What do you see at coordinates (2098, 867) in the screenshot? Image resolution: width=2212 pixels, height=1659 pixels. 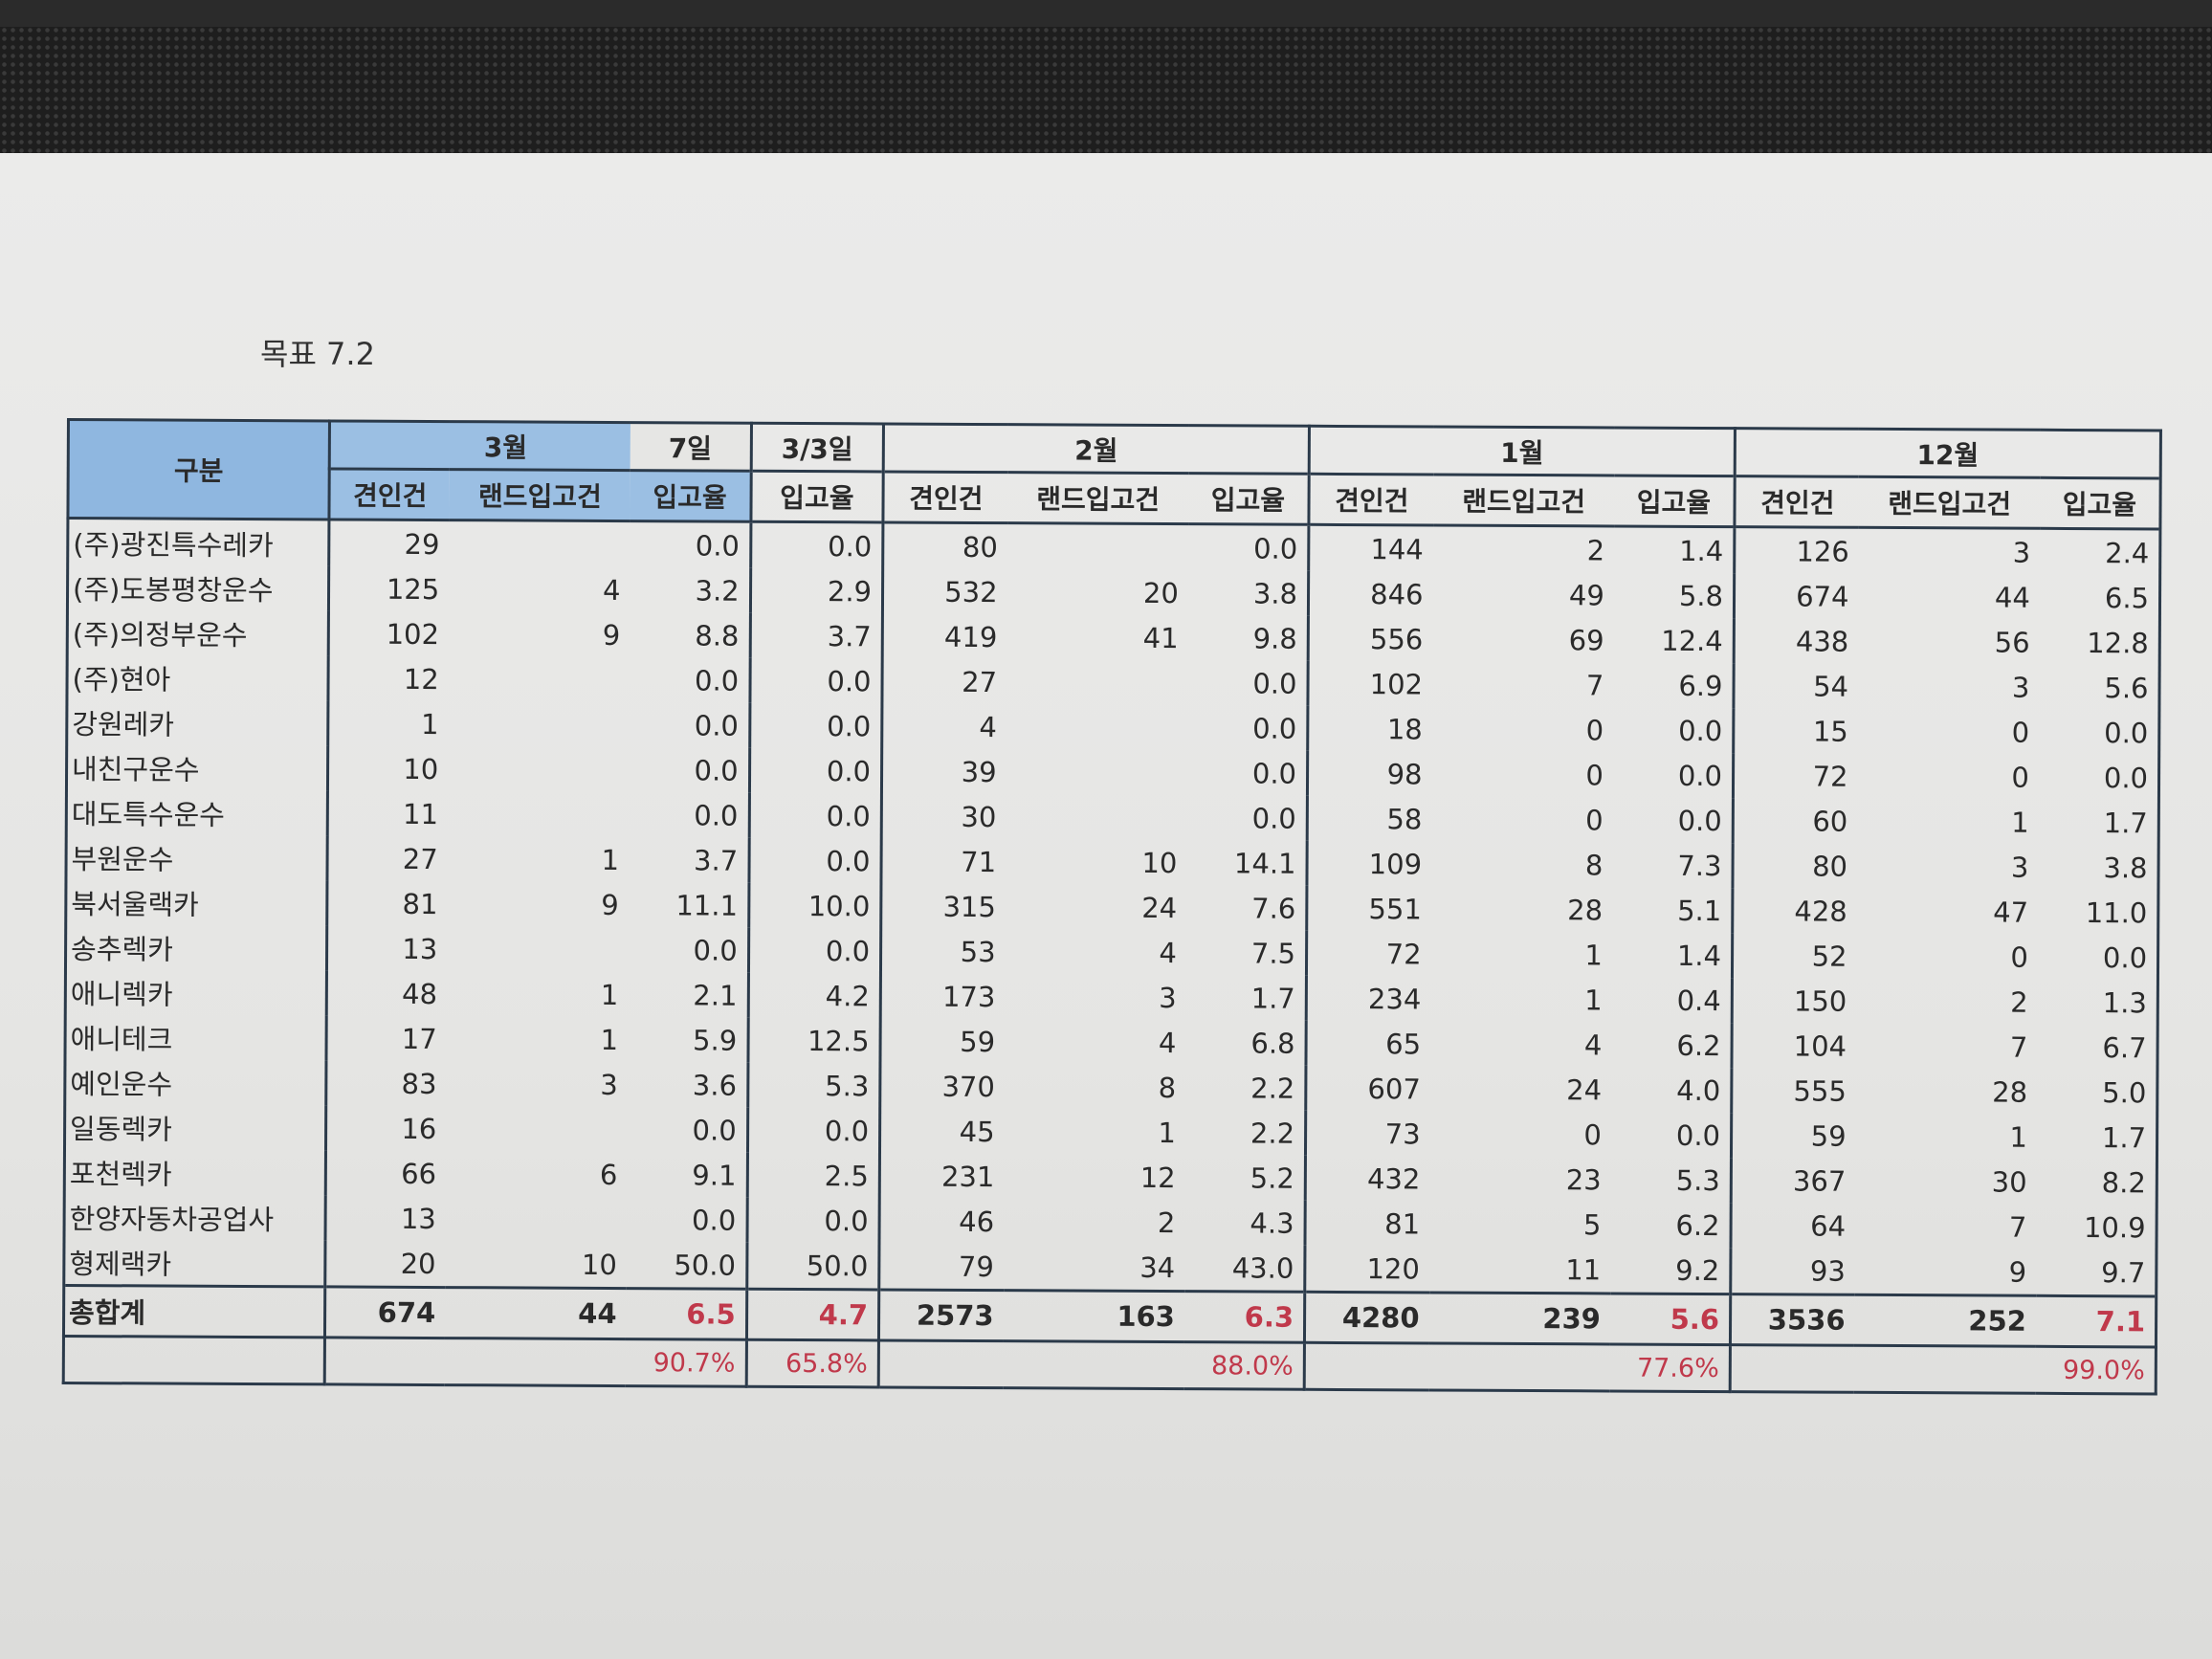 I see `table-cell: 3.8` at bounding box center [2098, 867].